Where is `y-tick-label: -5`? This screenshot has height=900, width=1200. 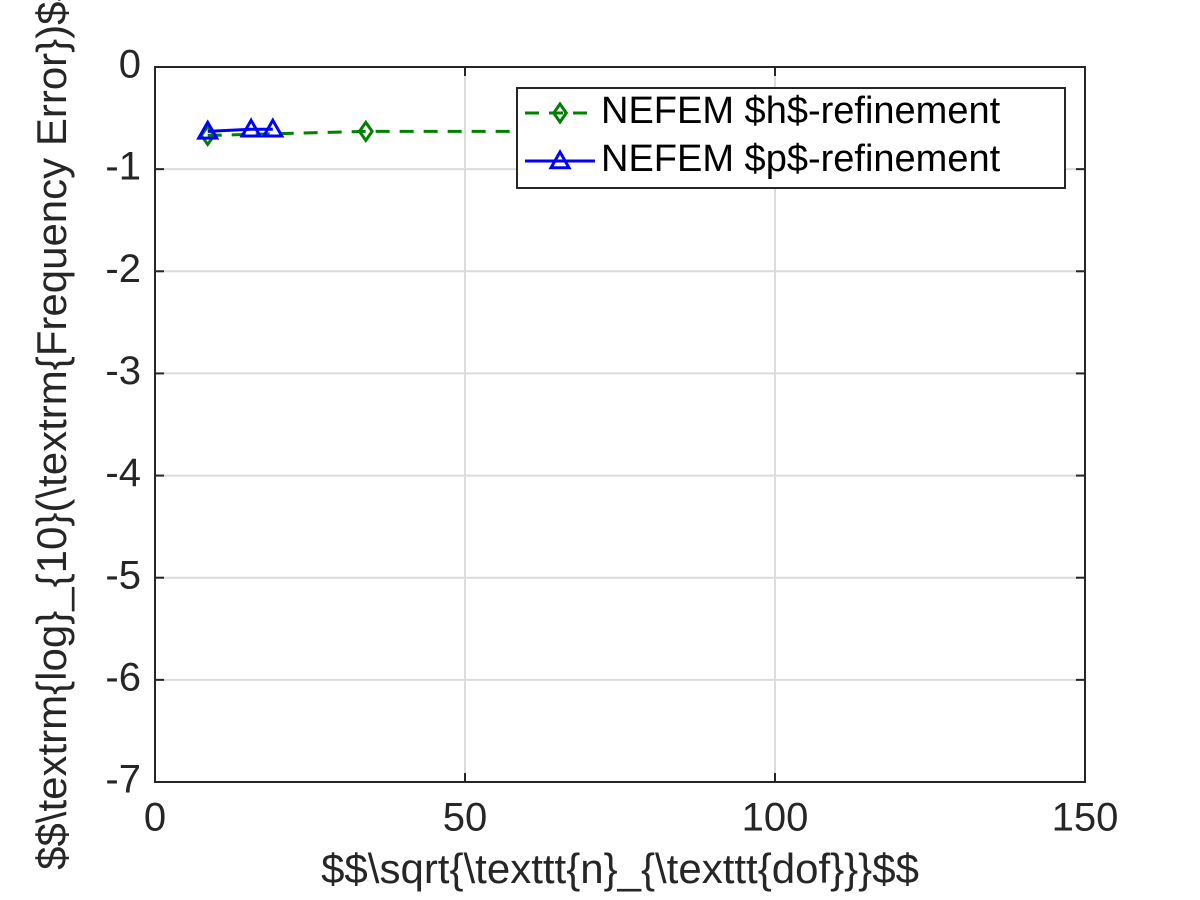
y-tick-label: -5 is located at coordinates (123, 575).